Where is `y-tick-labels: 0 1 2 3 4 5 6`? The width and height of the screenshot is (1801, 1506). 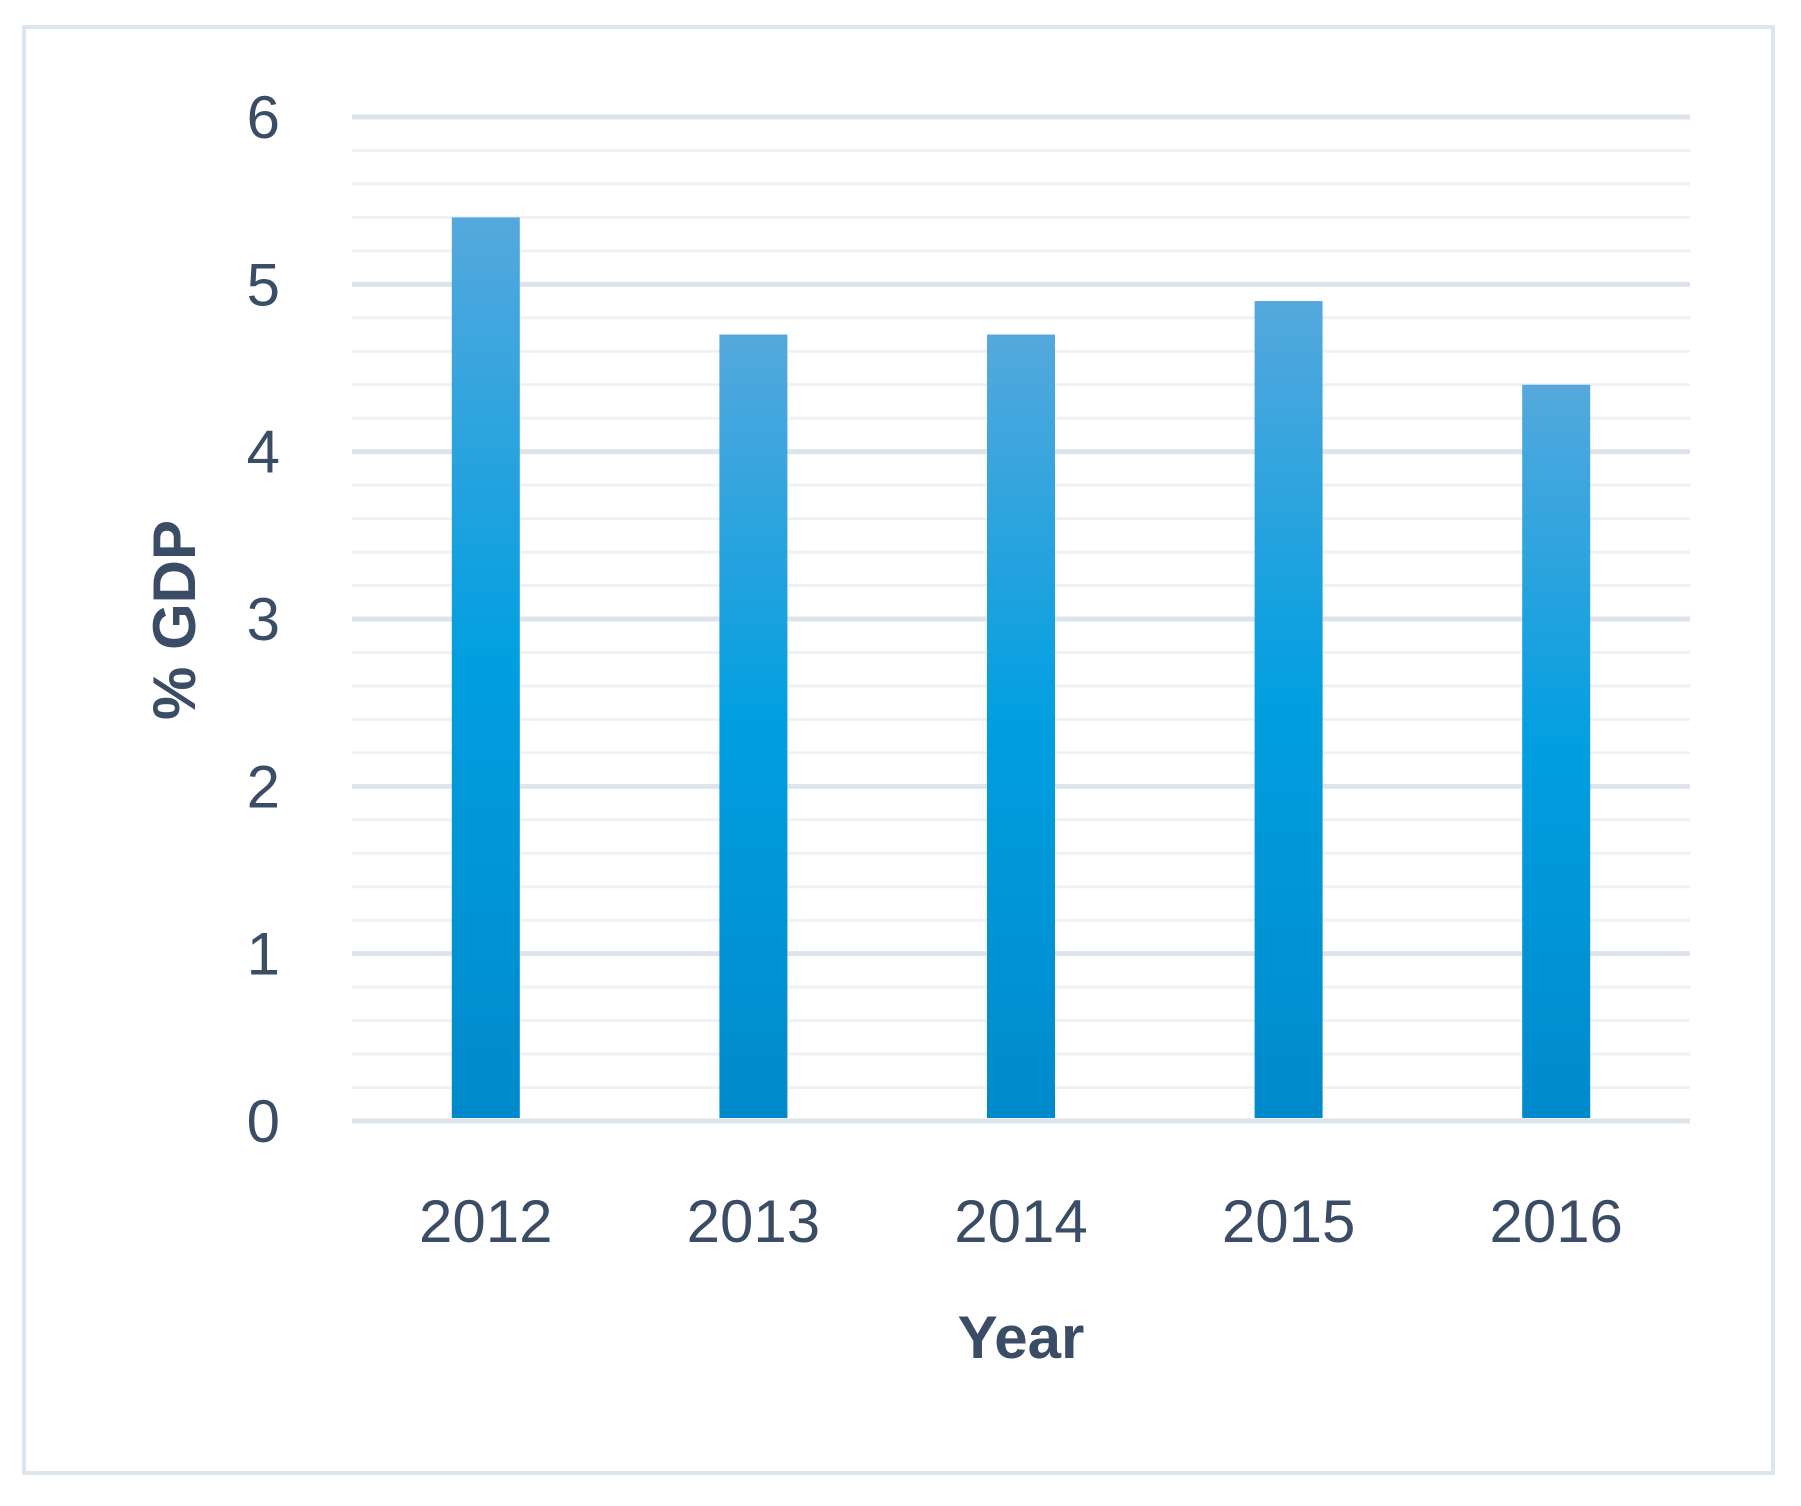 y-tick-labels: 0 1 2 3 4 5 6 is located at coordinates (263, 619).